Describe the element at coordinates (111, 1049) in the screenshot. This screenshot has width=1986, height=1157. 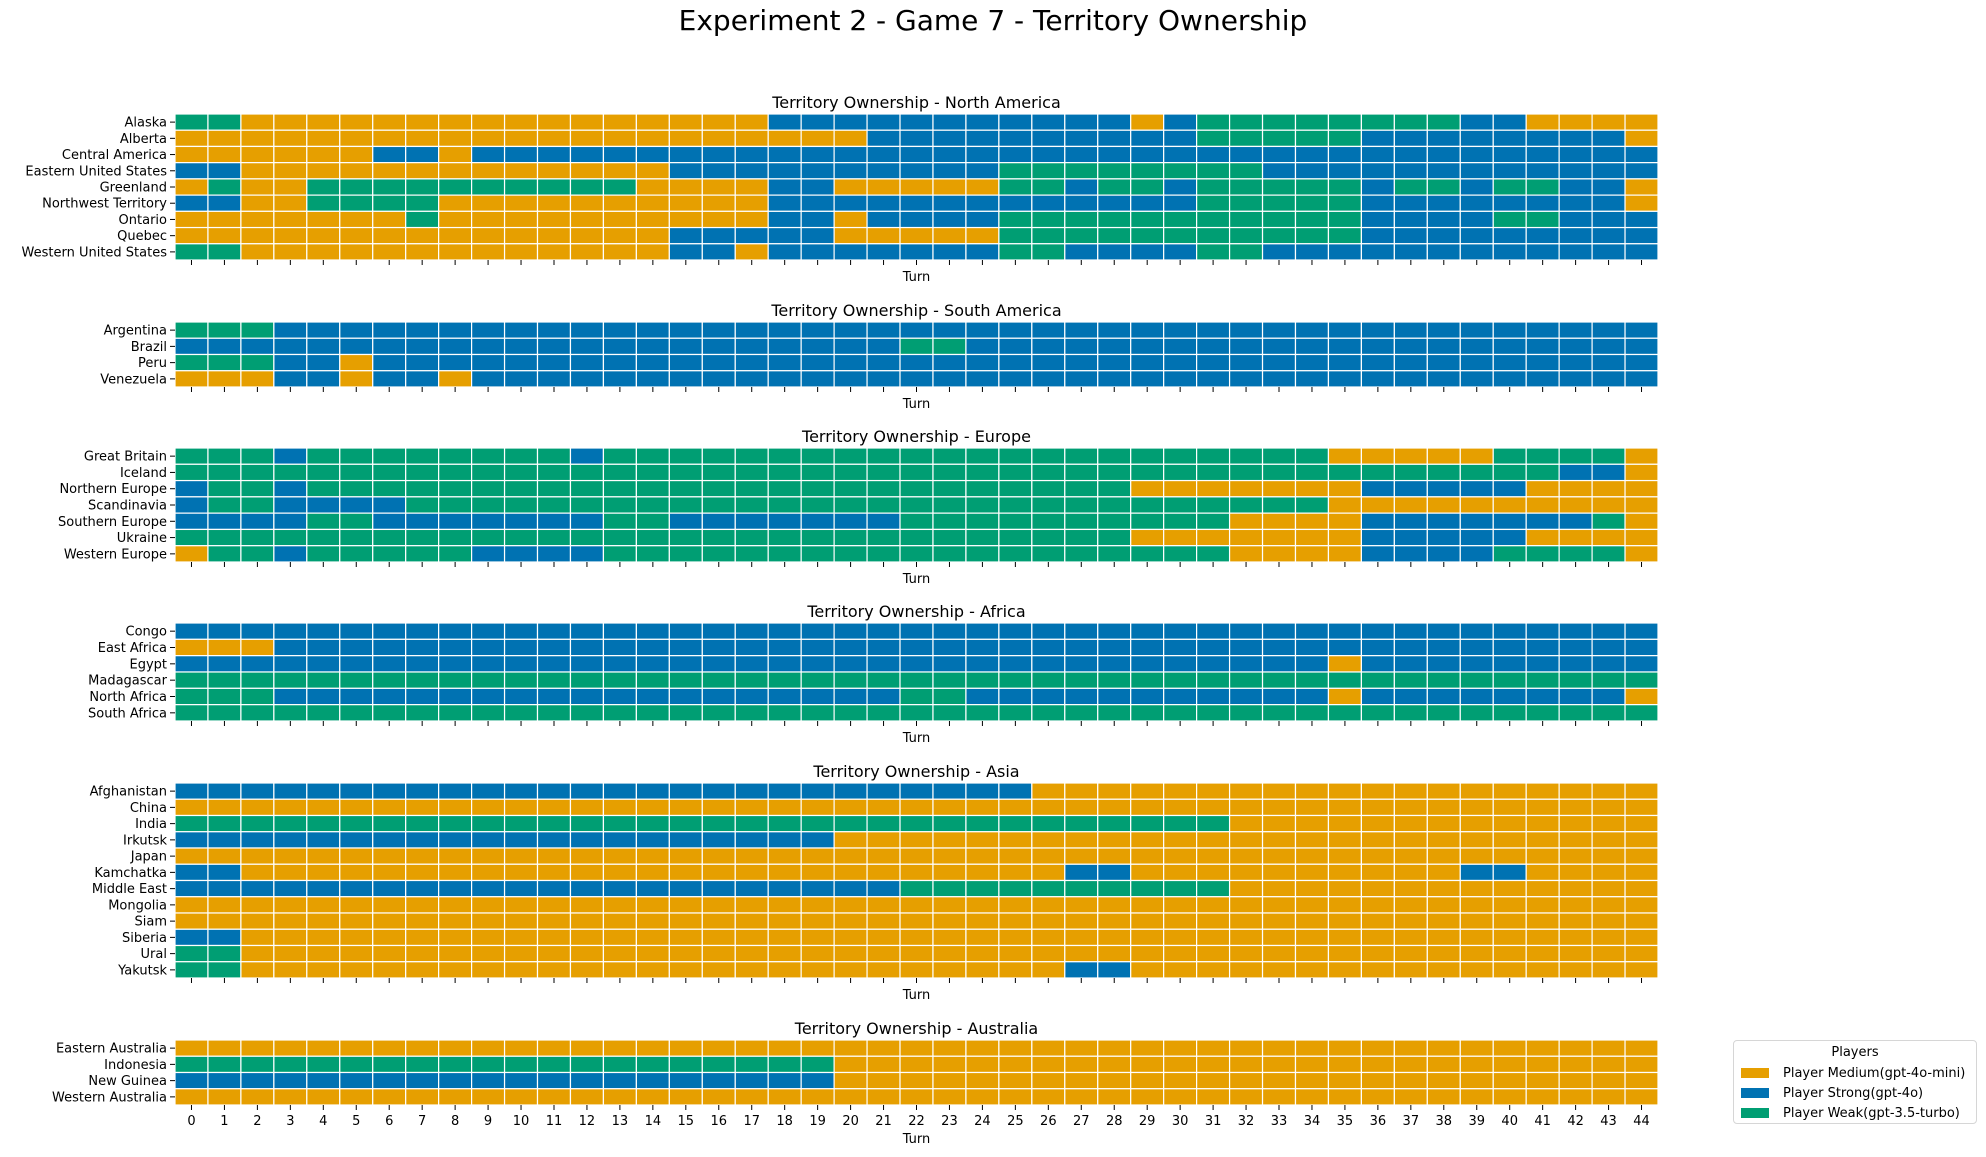
I see `y-tick-label: Eastern Australia` at that location.